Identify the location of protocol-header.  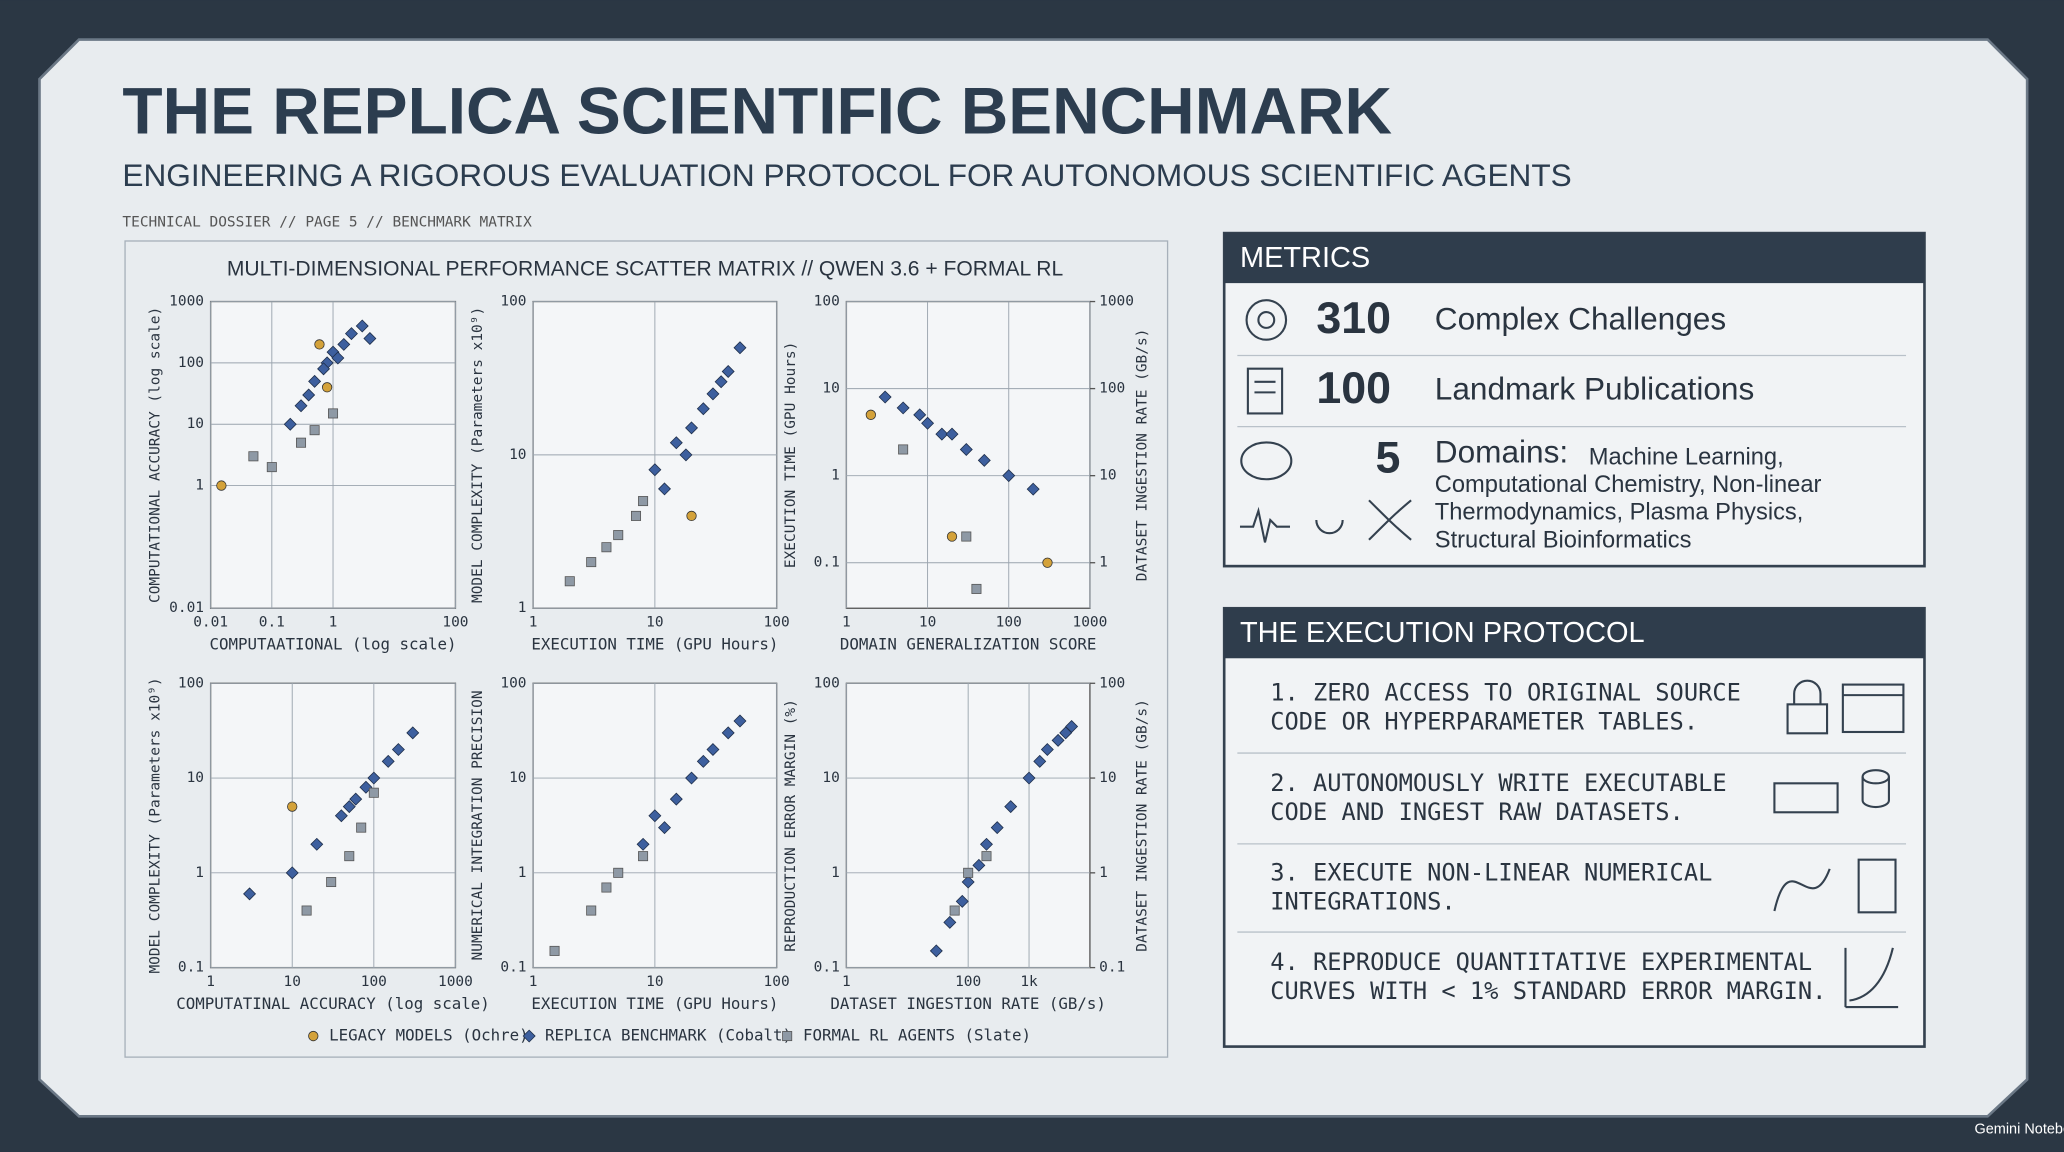
(1574, 633).